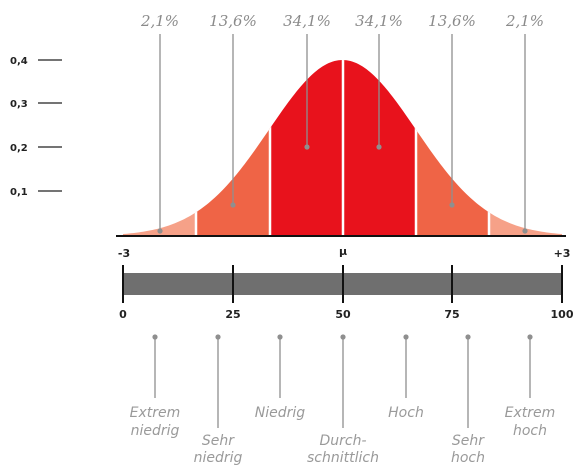 This screenshot has height=466, width=574. I want to click on scale-tick-labels: 0 25 50 75 100, so click(346, 314).